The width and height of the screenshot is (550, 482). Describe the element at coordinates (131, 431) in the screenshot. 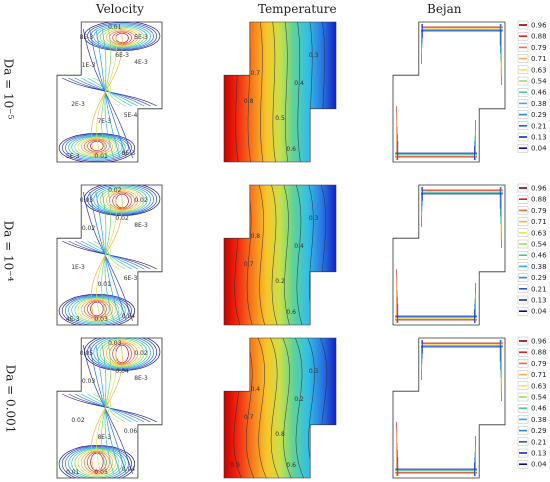

I see `velocity-contour-label: 0.06` at that location.